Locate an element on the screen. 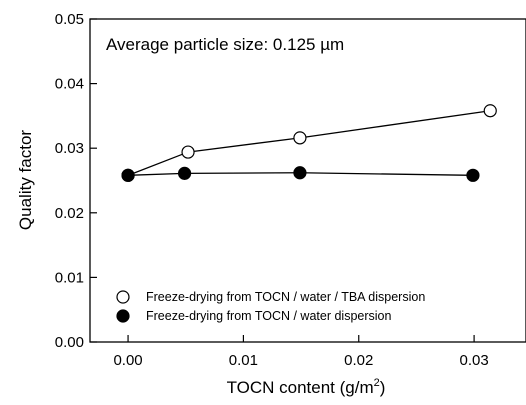 This screenshot has height=405, width=526. y-tick-label: 0.03 is located at coordinates (69, 148).